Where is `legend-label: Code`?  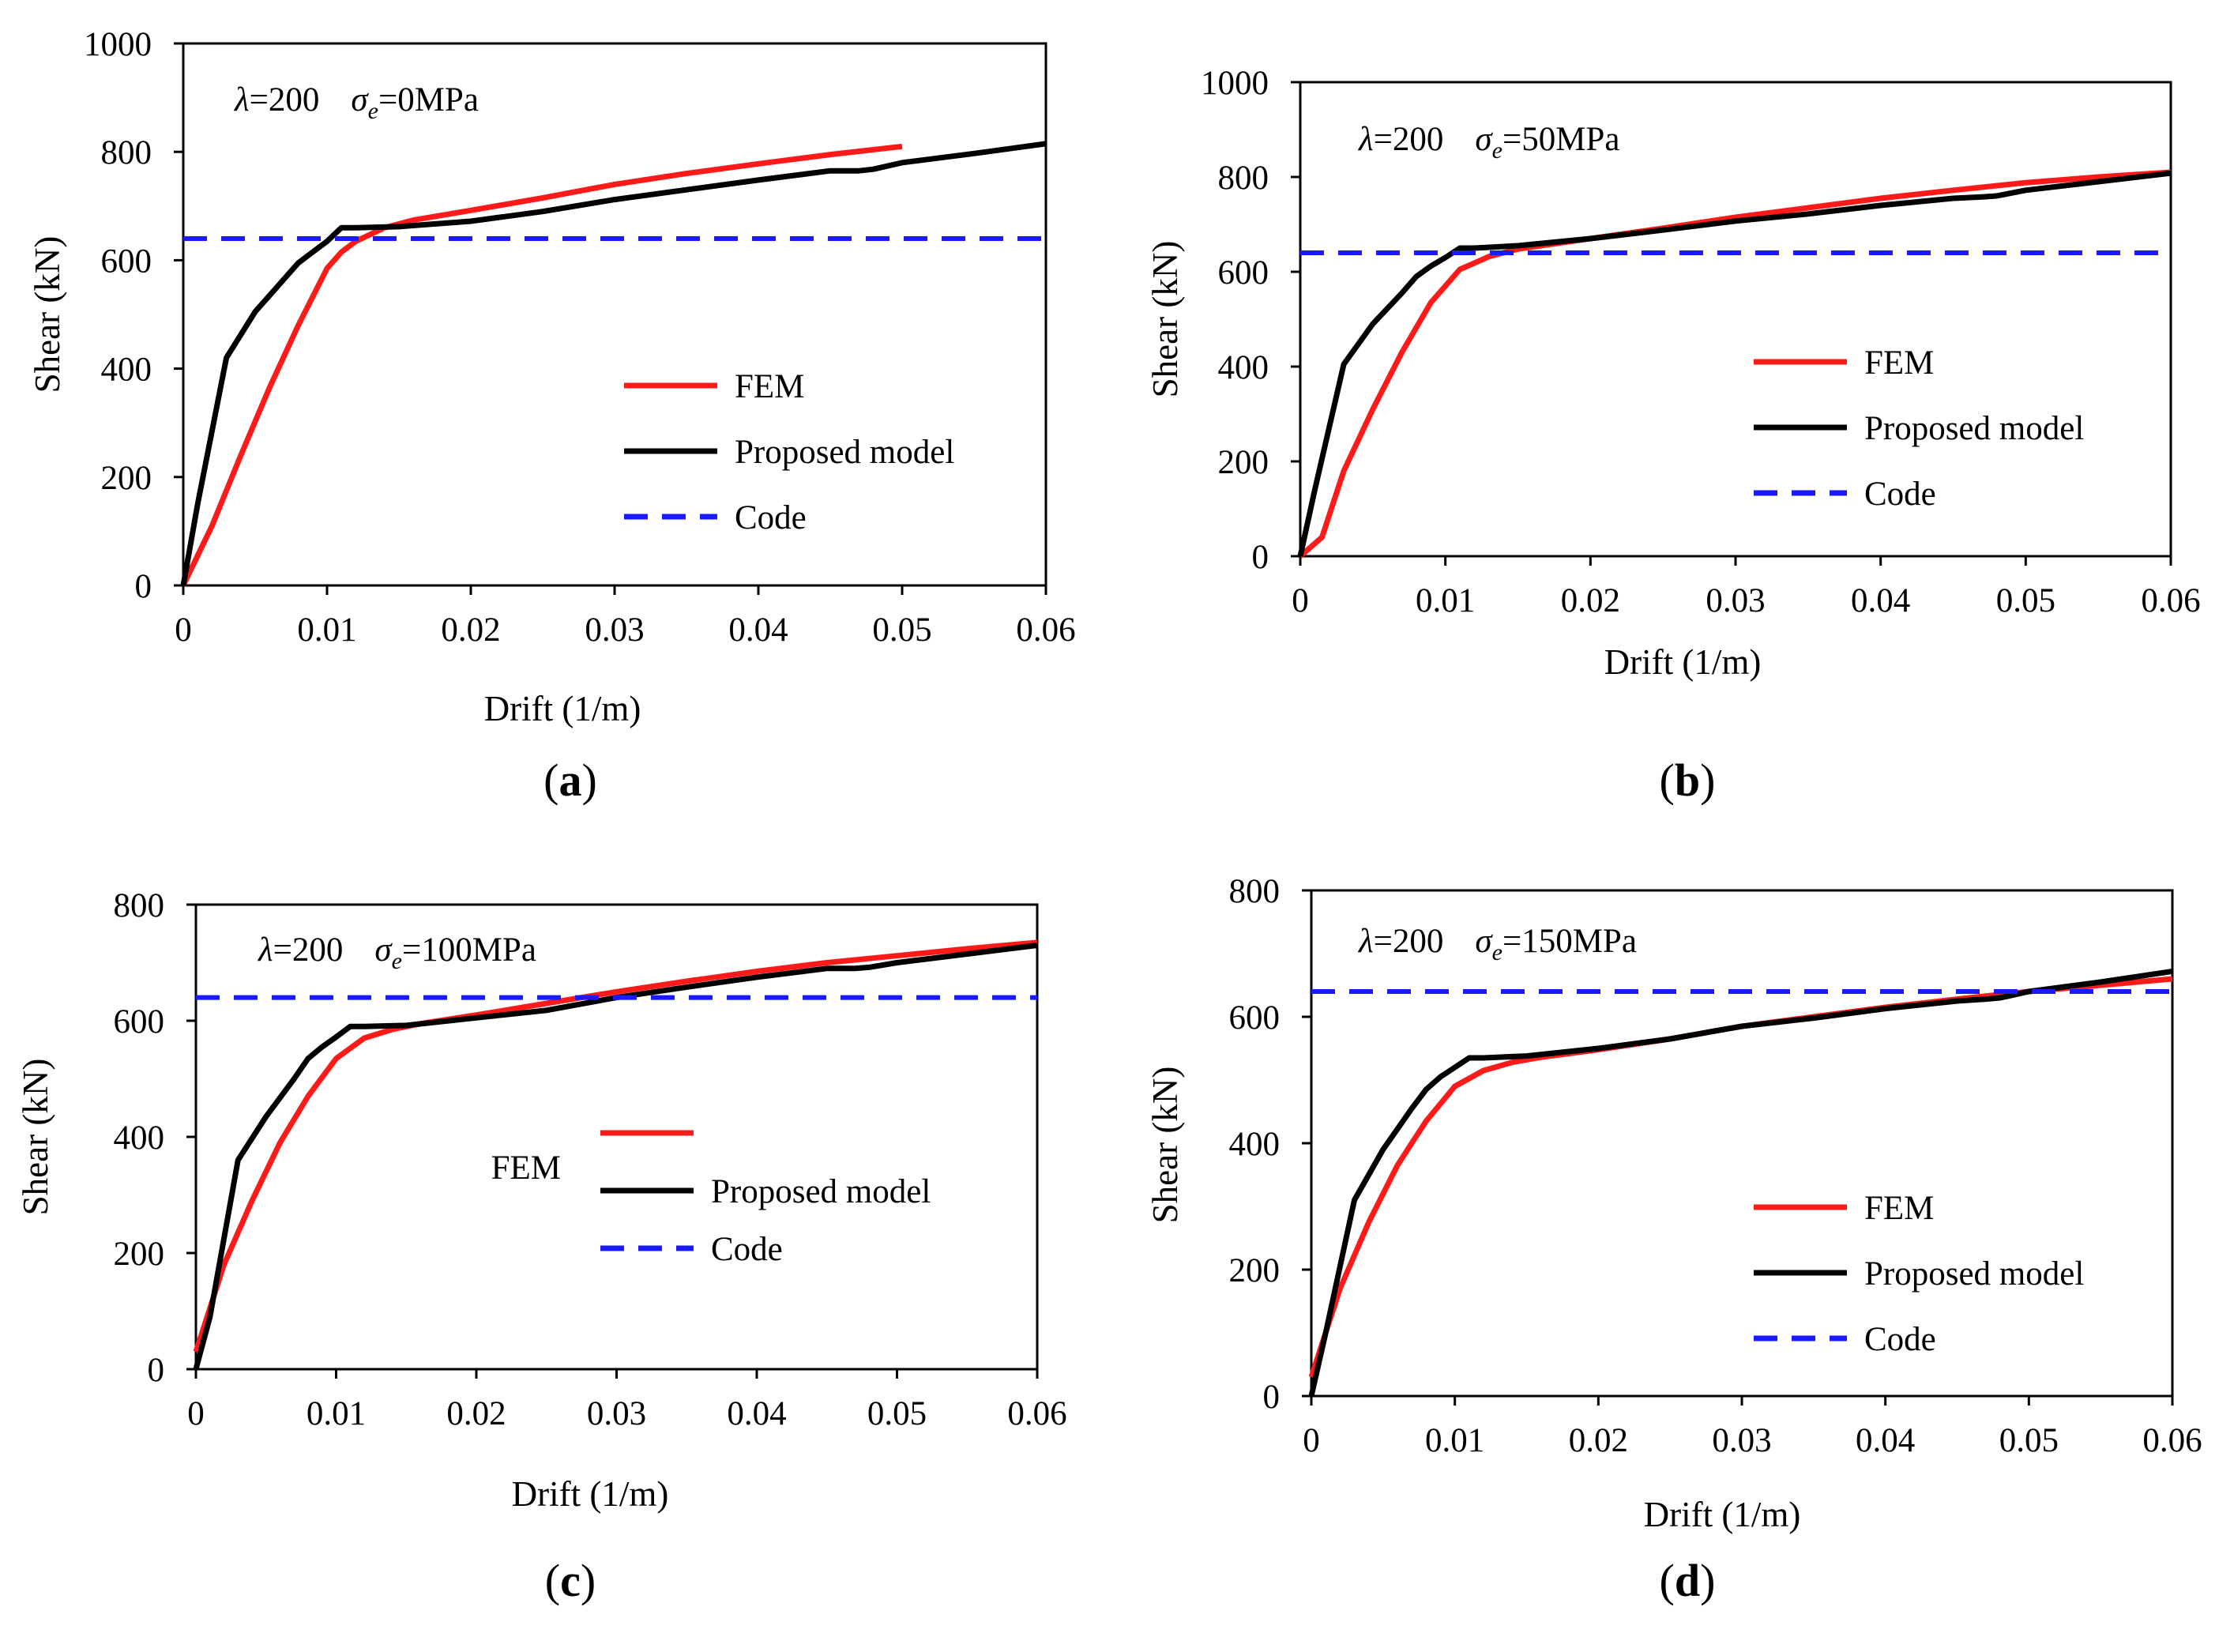 legend-label: Code is located at coordinates (747, 1250).